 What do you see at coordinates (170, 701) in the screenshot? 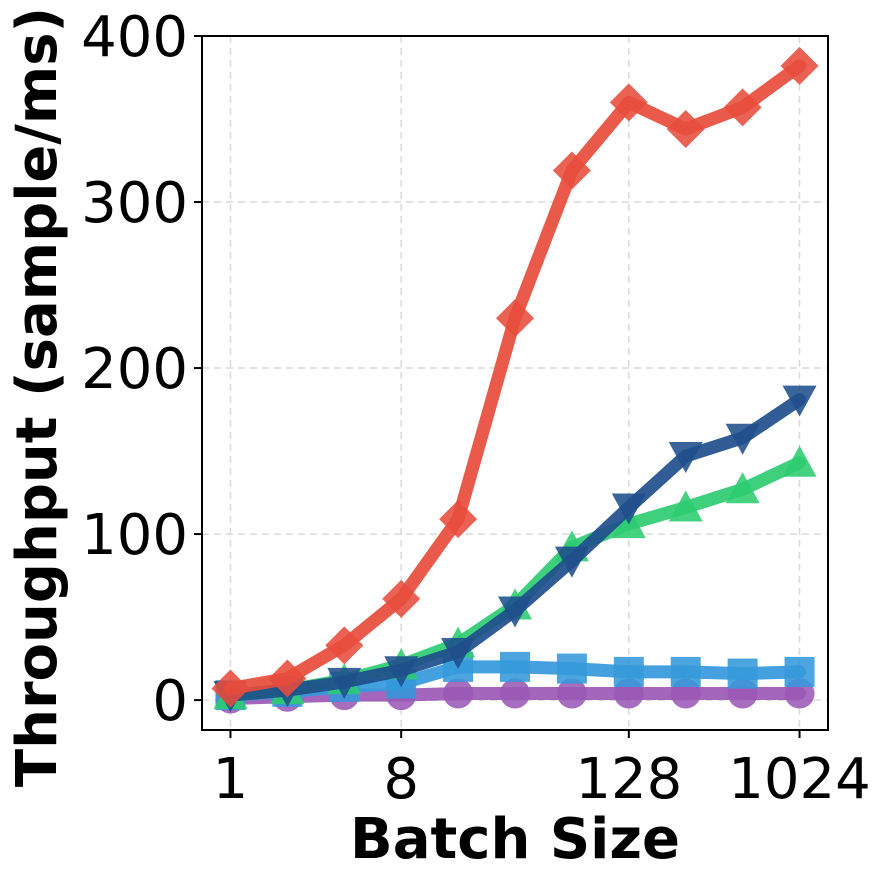
I see `y-tick-label: 0` at bounding box center [170, 701].